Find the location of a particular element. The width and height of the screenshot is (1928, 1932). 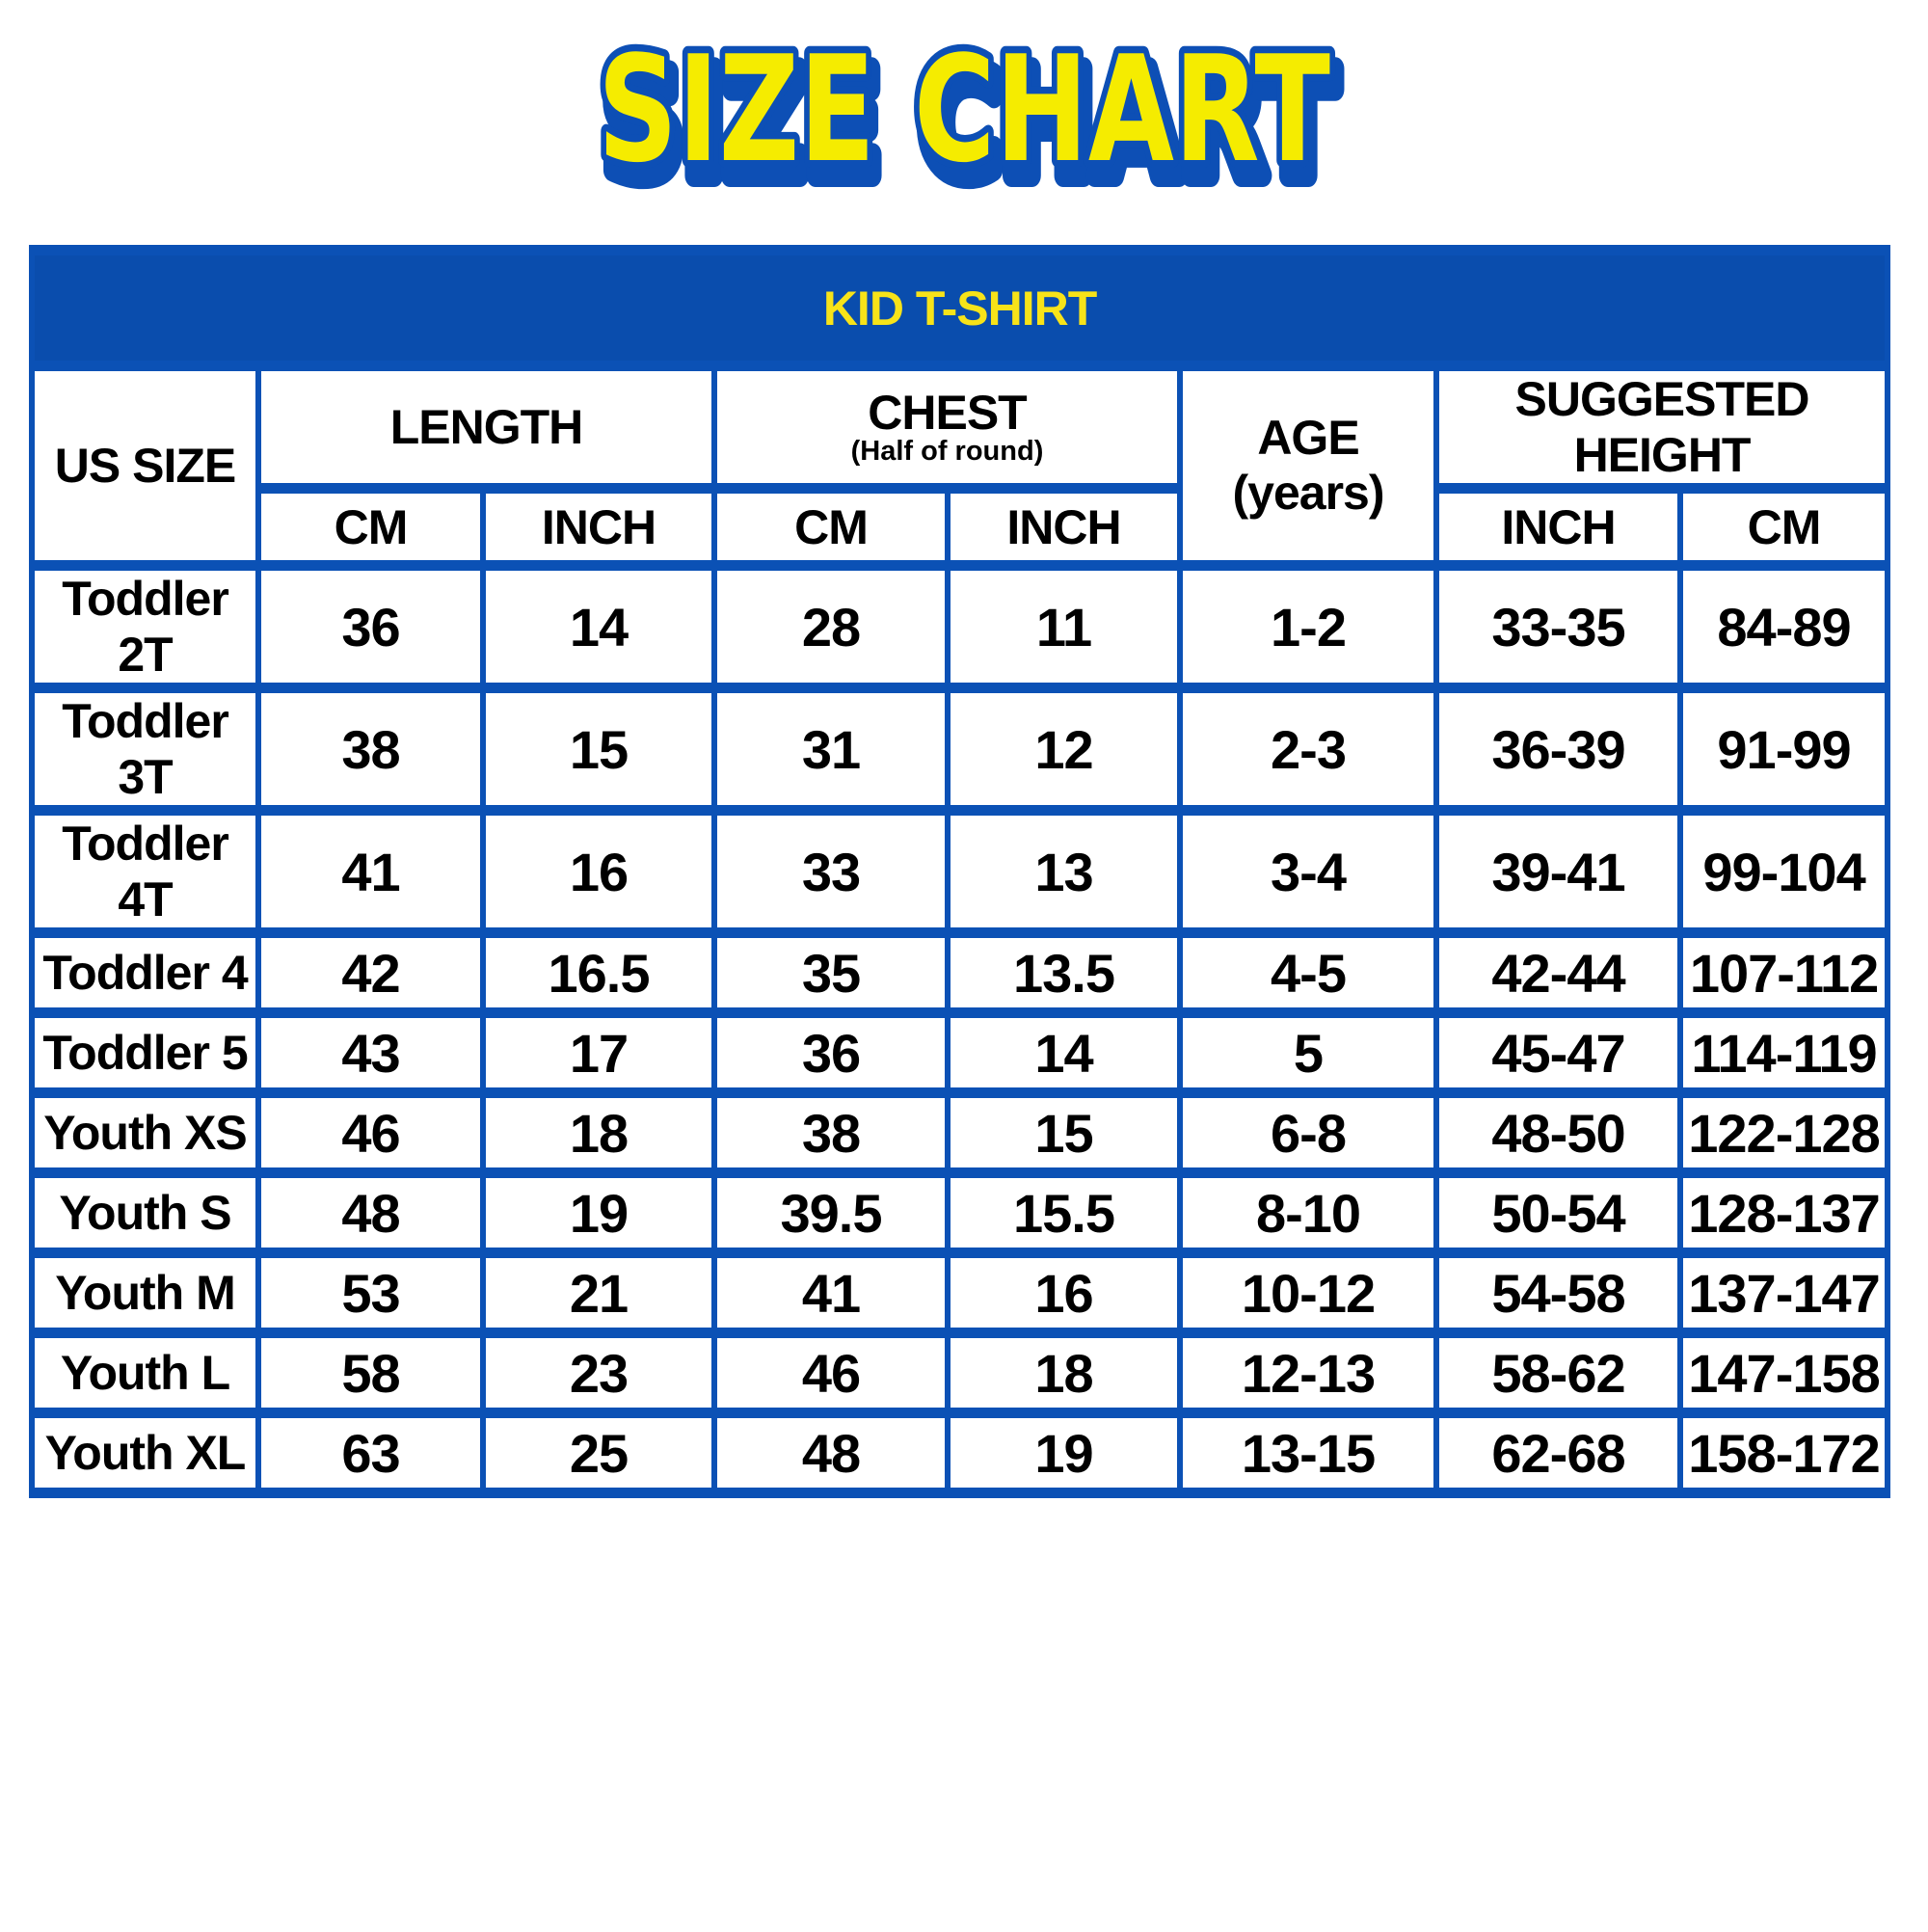

size-value-cell: 6-8 is located at coordinates (1308, 1132).